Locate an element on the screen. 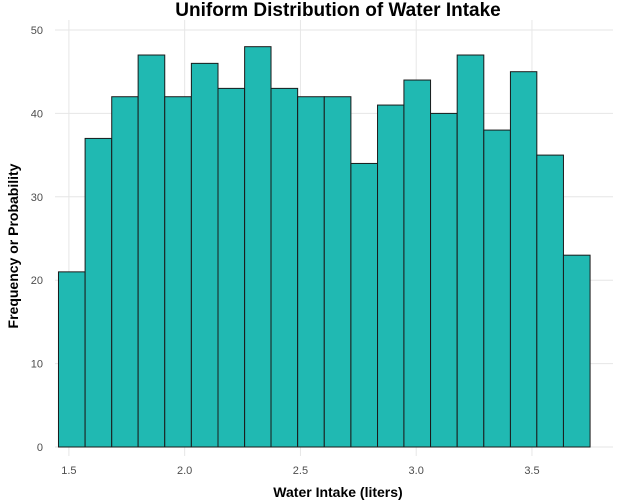 This screenshot has height=502, width=629. y-tick-label: 50 is located at coordinates (37, 31).